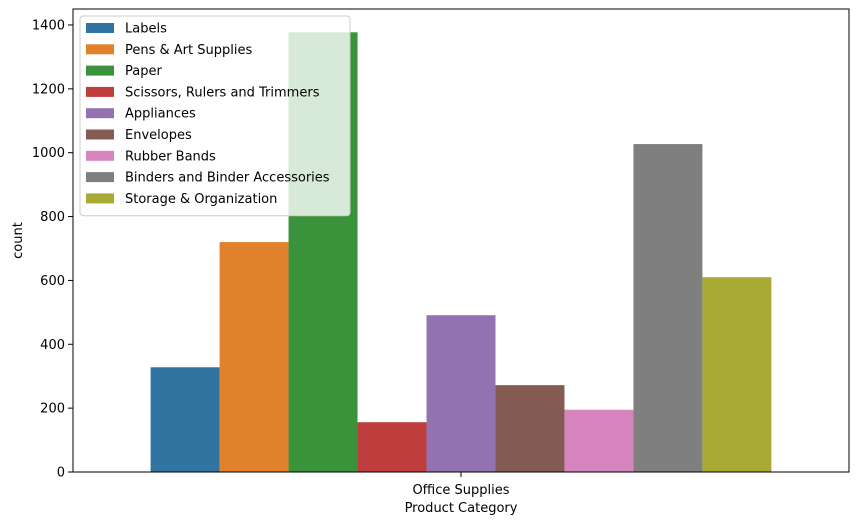 The width and height of the screenshot is (859, 525). I want to click on legend-label: Appliances, so click(160, 114).